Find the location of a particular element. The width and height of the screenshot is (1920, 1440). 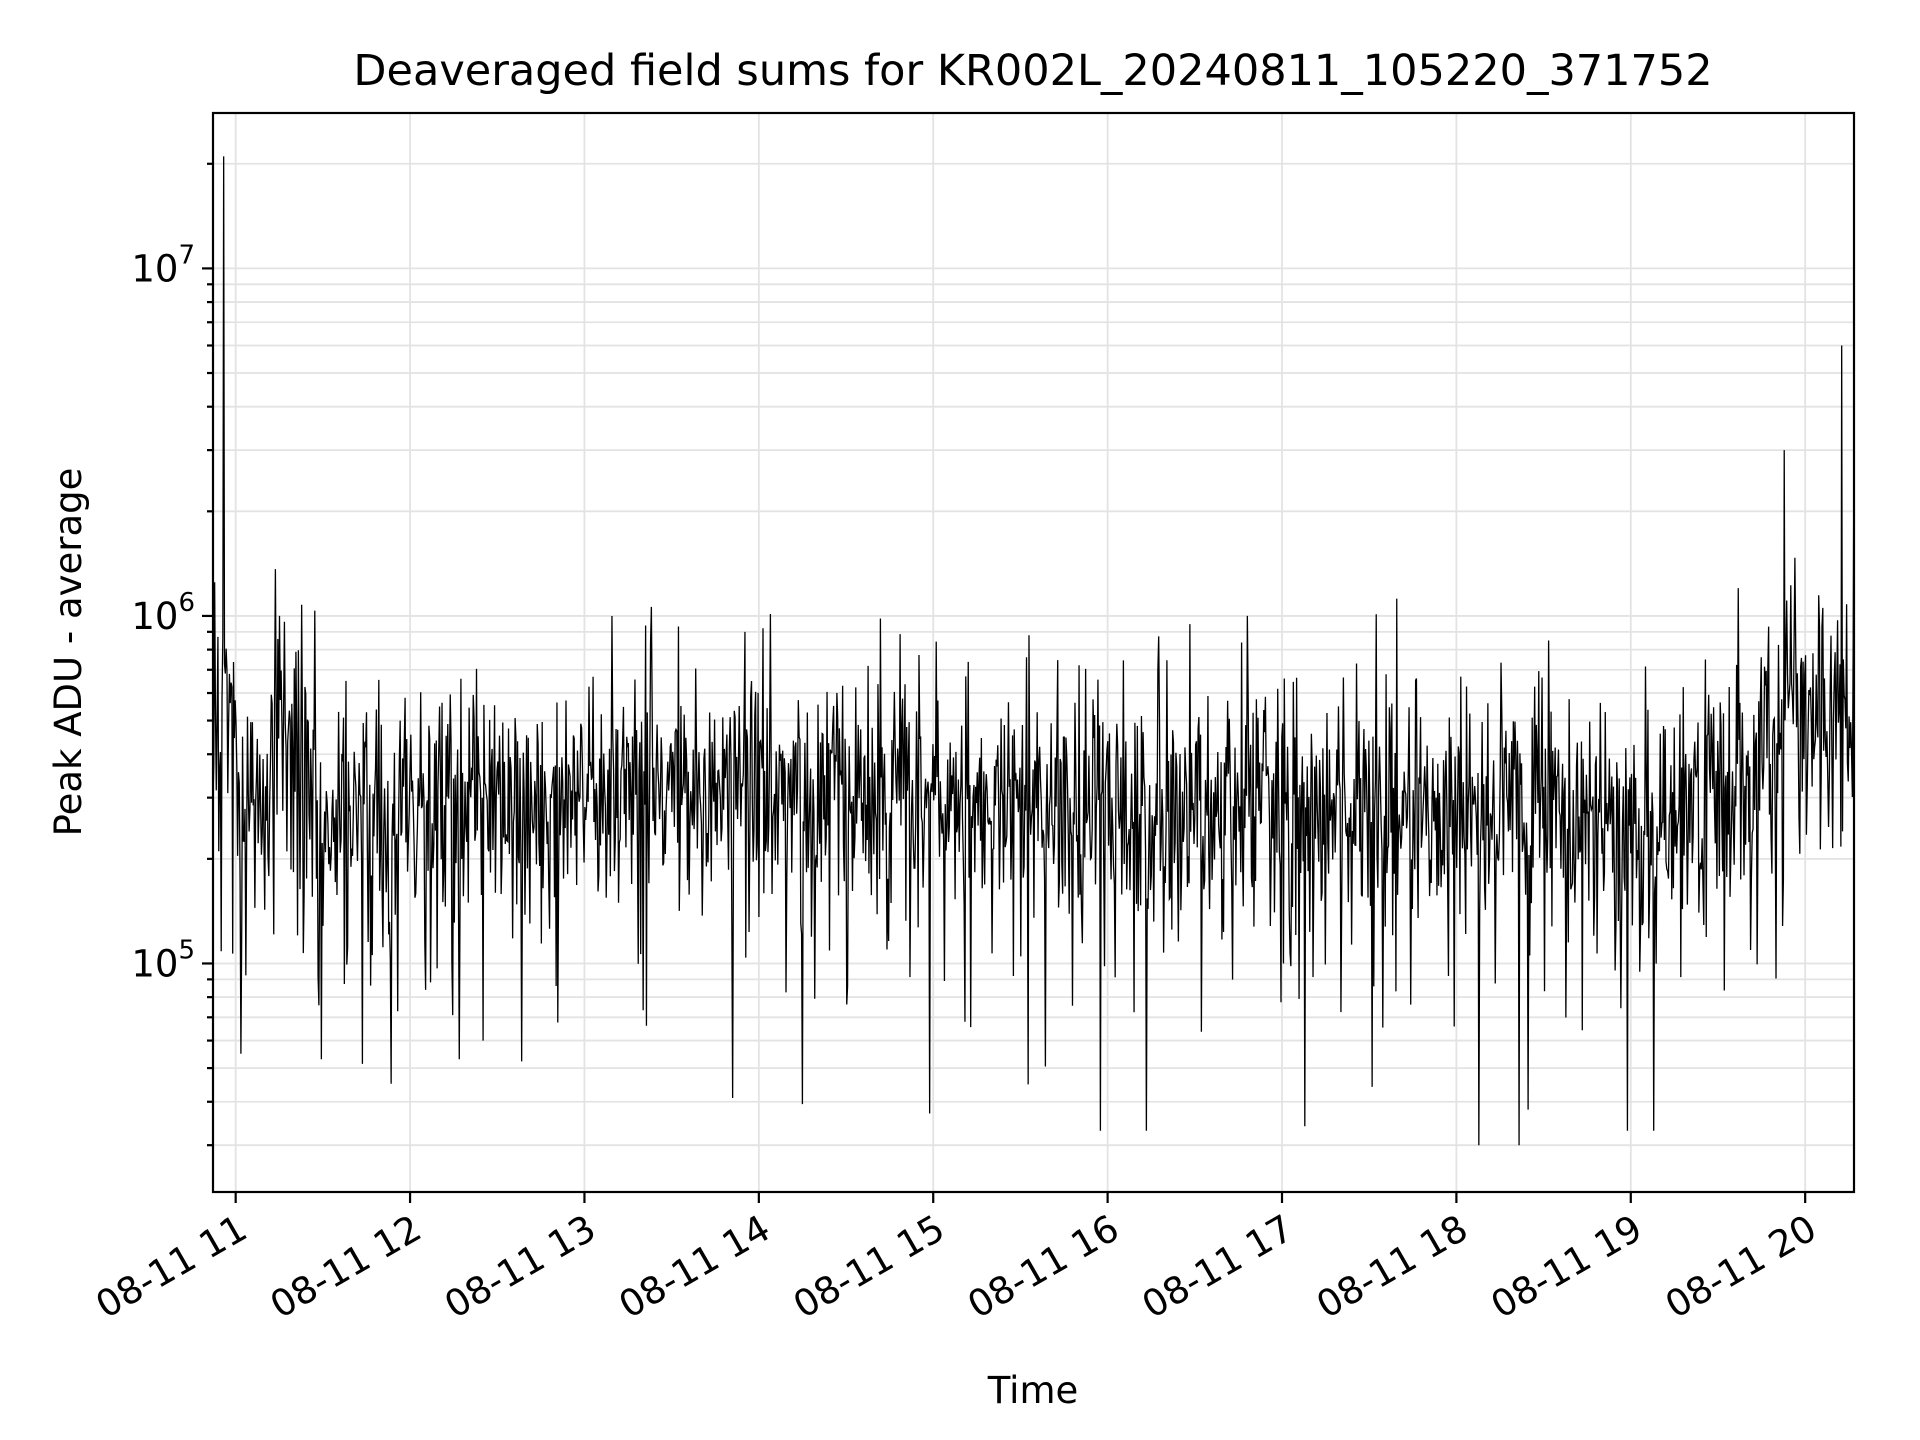

y-tick-label: 10⁵ is located at coordinates (163, 960).